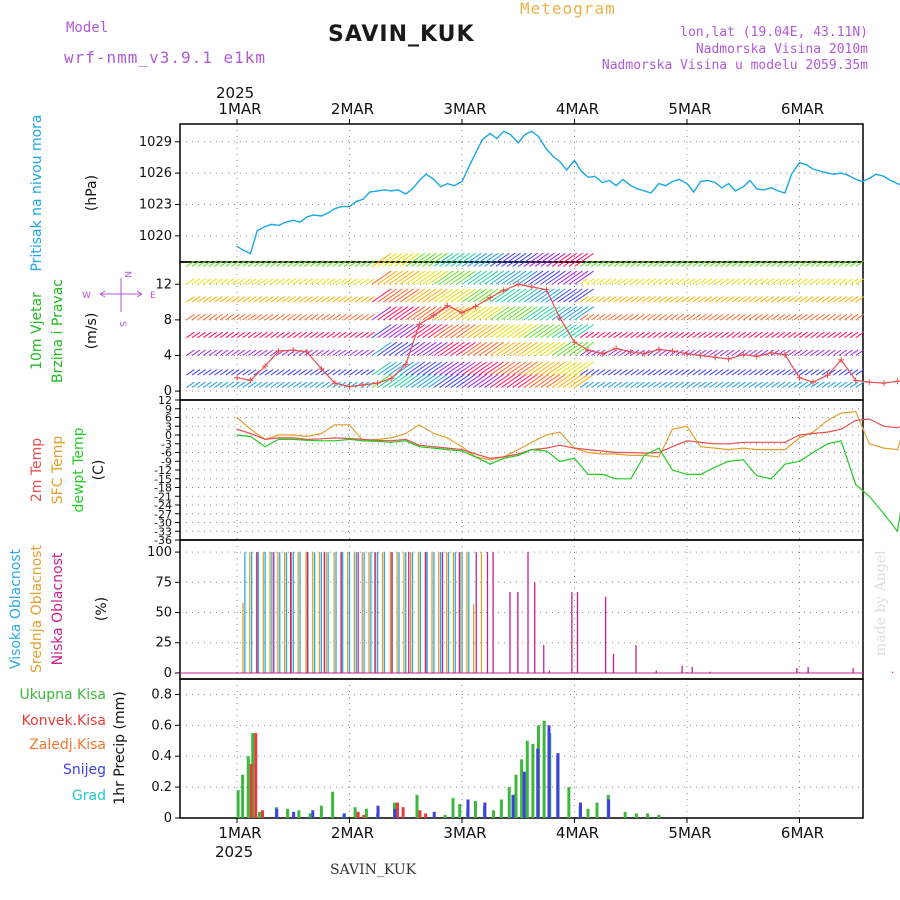  I want to click on cloud-unit-label: (%), so click(102, 609).